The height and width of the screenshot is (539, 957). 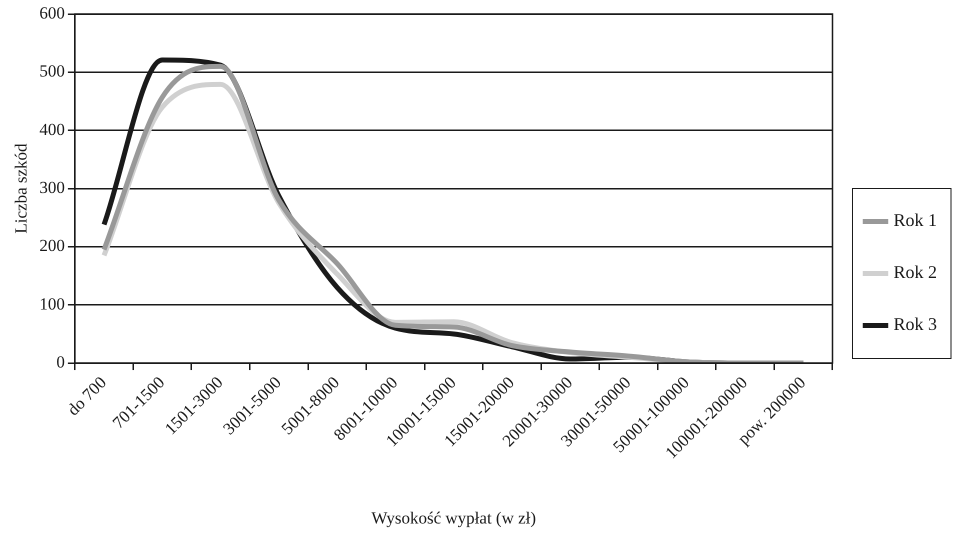 I want to click on y-tick-label: 0, so click(x=60, y=362).